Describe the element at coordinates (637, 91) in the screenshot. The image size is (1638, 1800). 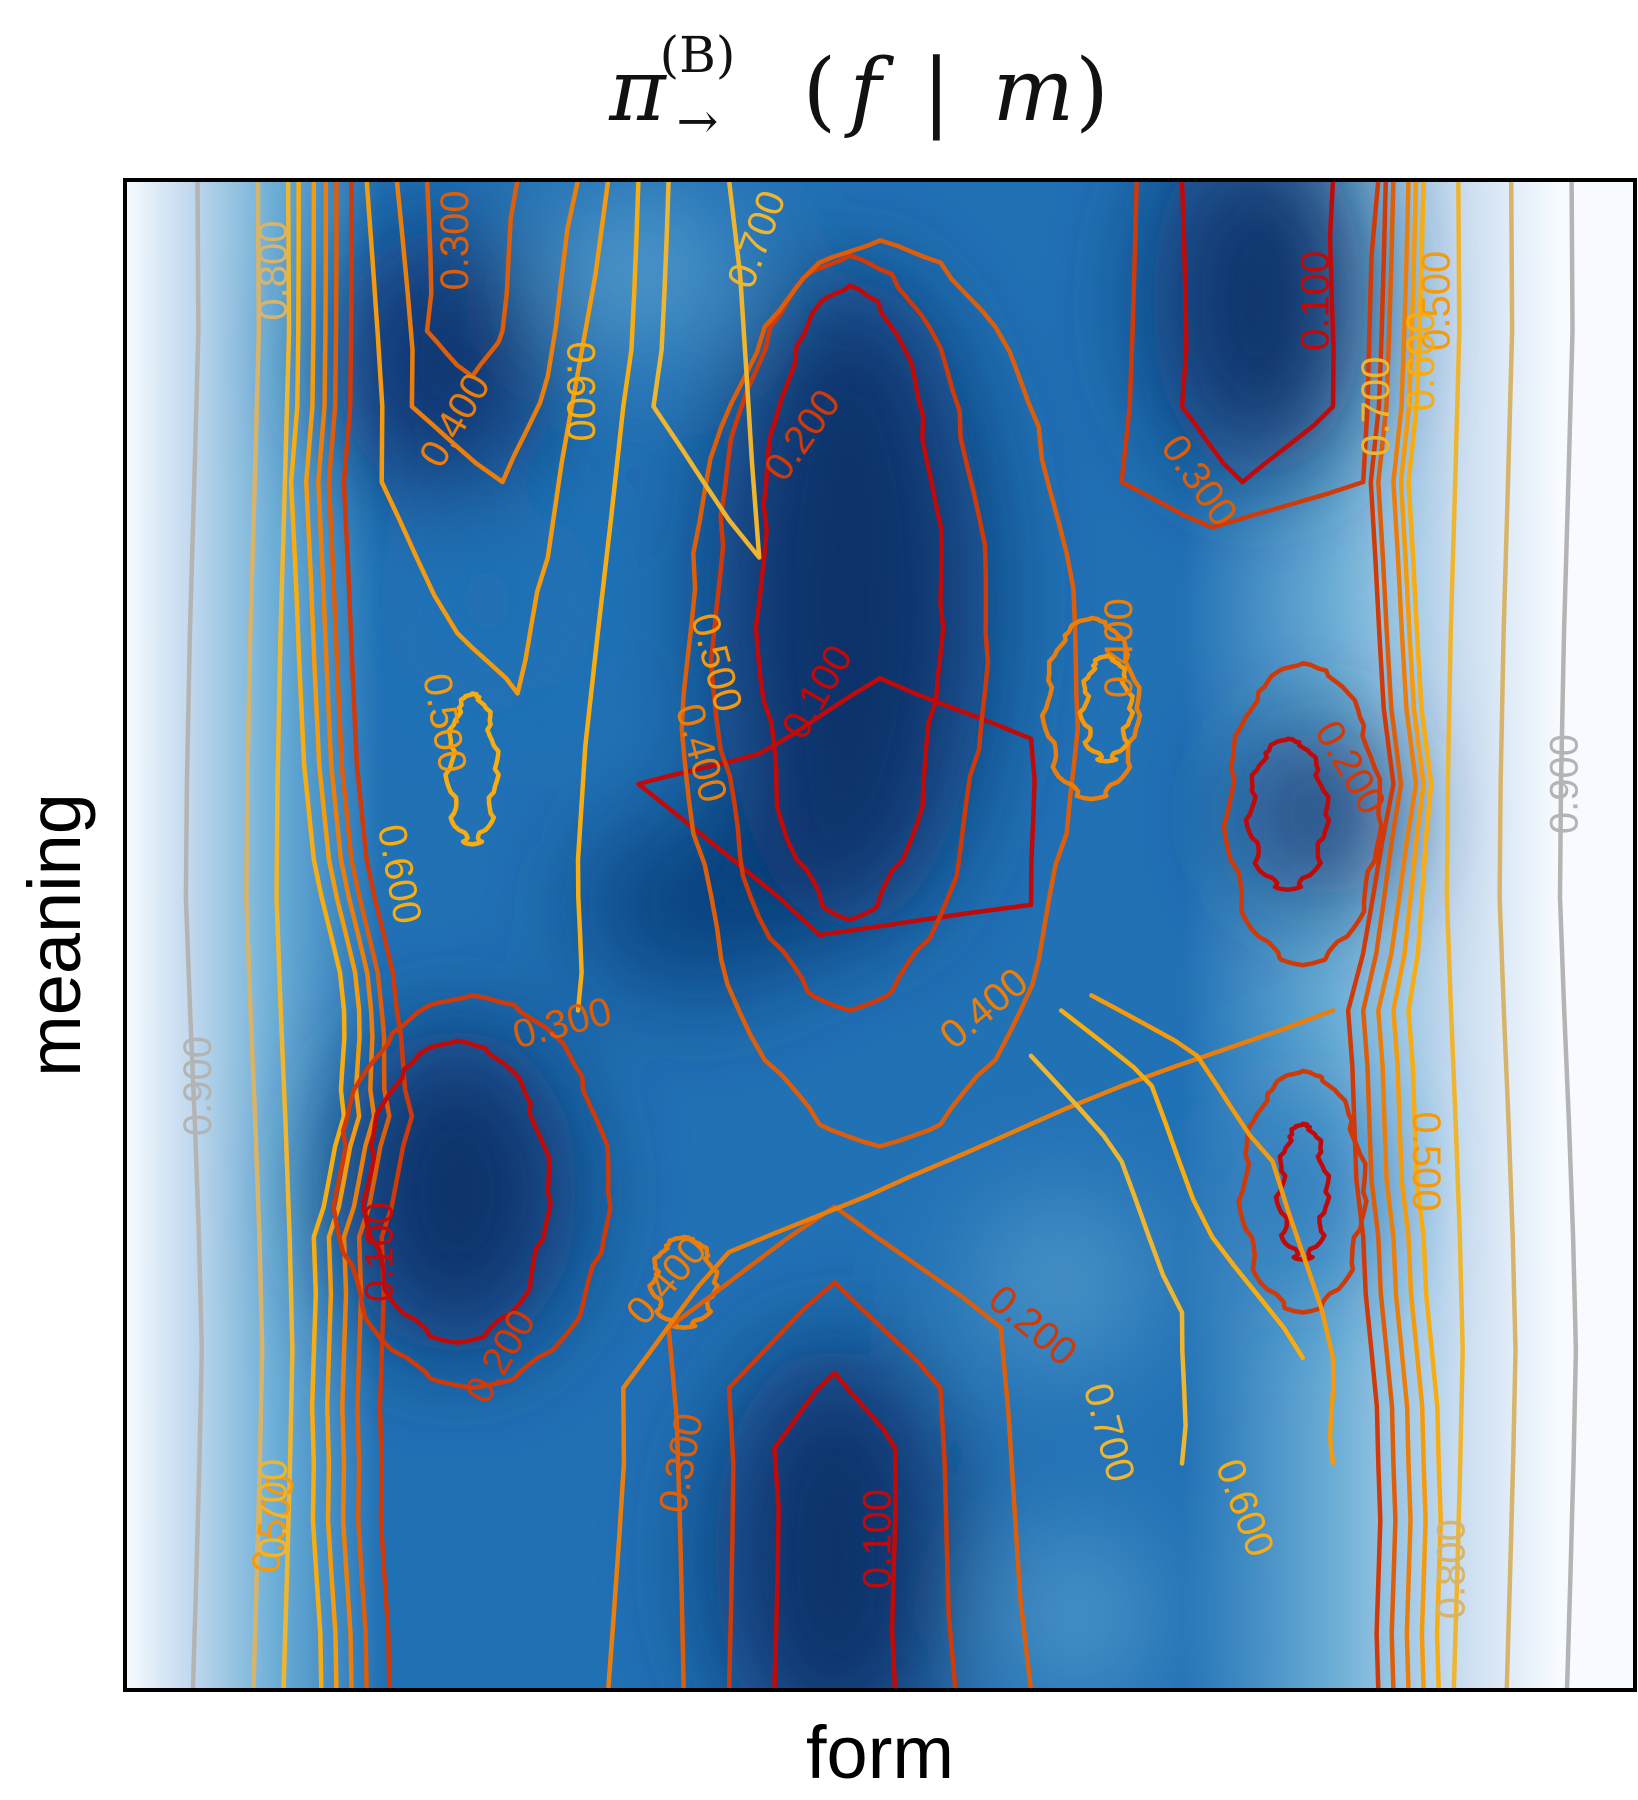
I see `title-pi: π` at that location.